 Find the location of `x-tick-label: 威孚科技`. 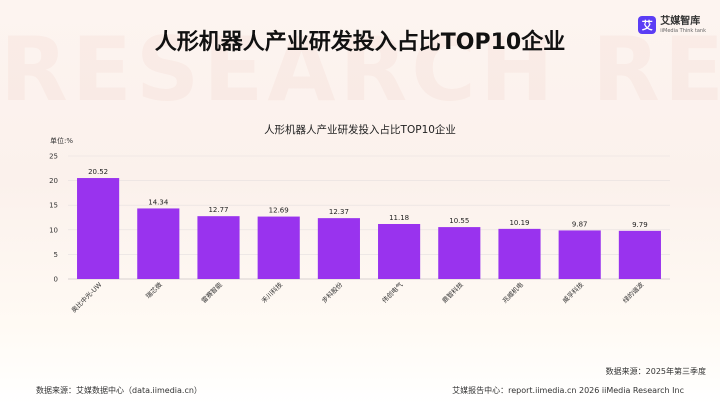

x-tick-label: 威孚科技 is located at coordinates (572, 292).